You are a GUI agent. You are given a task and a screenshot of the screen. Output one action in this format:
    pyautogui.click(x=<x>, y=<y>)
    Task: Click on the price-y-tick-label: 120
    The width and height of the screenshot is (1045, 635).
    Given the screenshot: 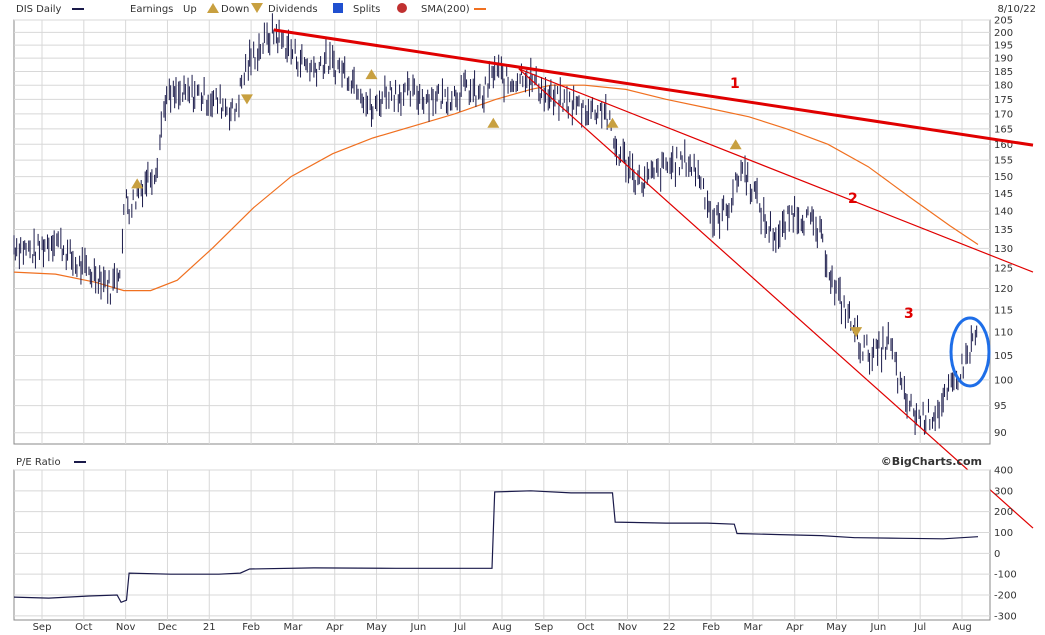 What is the action you would take?
    pyautogui.click(x=1003, y=289)
    